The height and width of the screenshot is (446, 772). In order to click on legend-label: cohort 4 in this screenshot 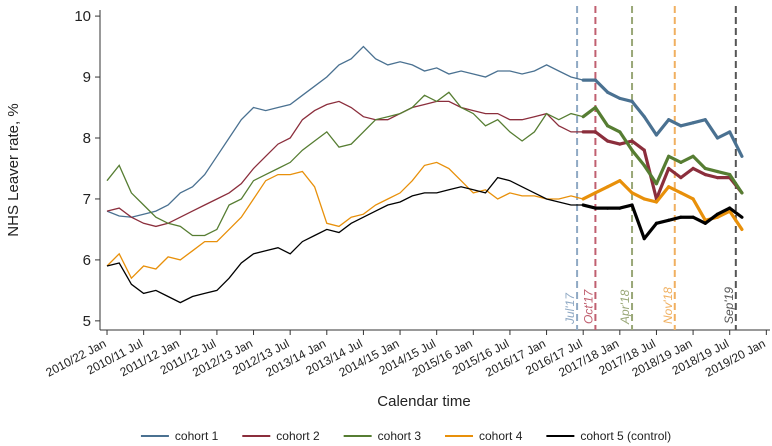, I will do `click(501, 436)`.